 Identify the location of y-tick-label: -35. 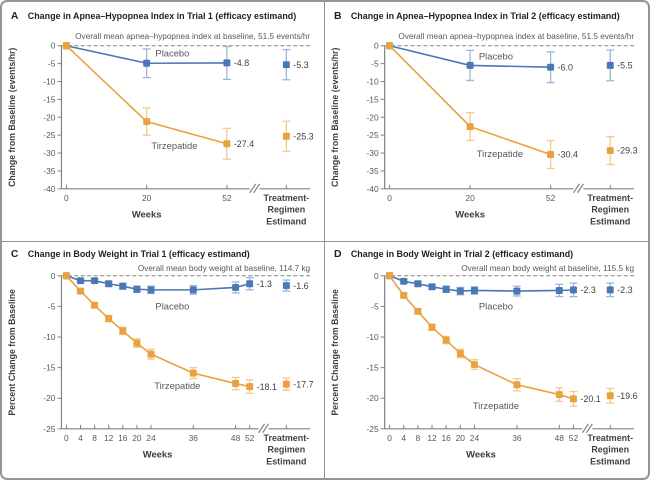
(372, 171).